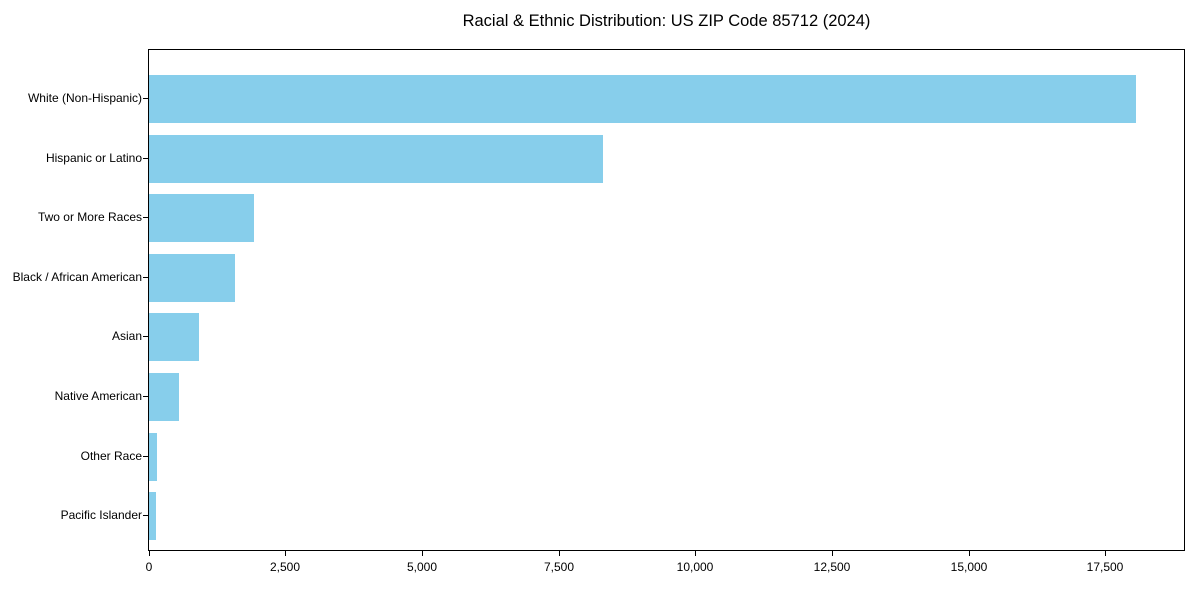 Image resolution: width=1200 pixels, height=600 pixels. What do you see at coordinates (642, 99) in the screenshot?
I see `bar-white-non-hispanic` at bounding box center [642, 99].